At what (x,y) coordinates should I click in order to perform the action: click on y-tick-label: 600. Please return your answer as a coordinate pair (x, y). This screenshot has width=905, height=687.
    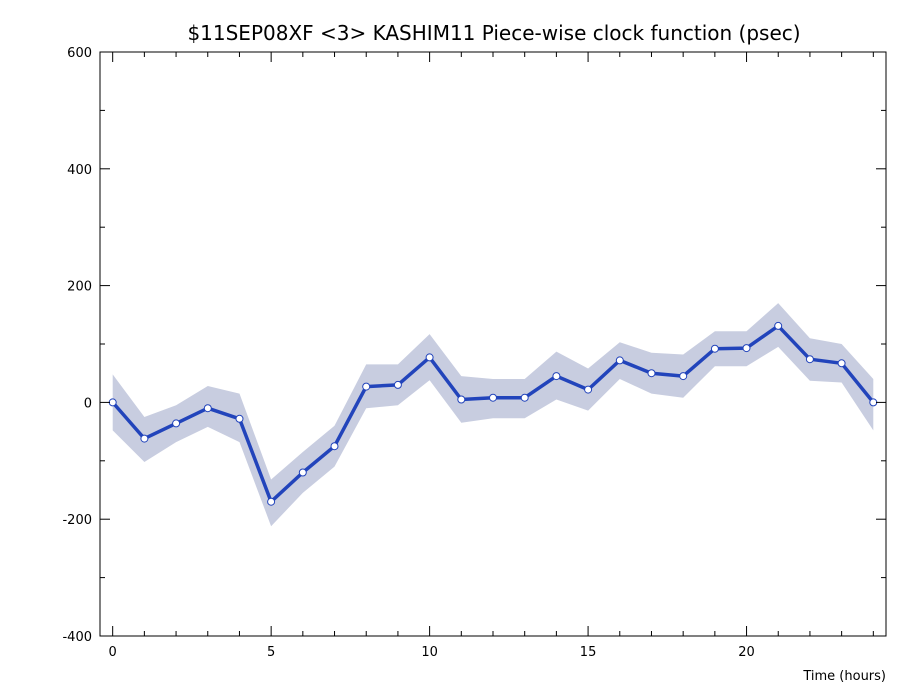
    Looking at the image, I should click on (79, 53).